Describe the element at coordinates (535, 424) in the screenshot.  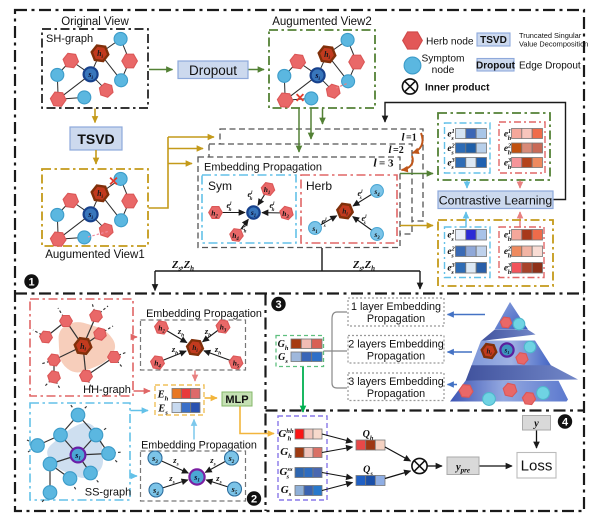
I see `svg-text: y` at that location.